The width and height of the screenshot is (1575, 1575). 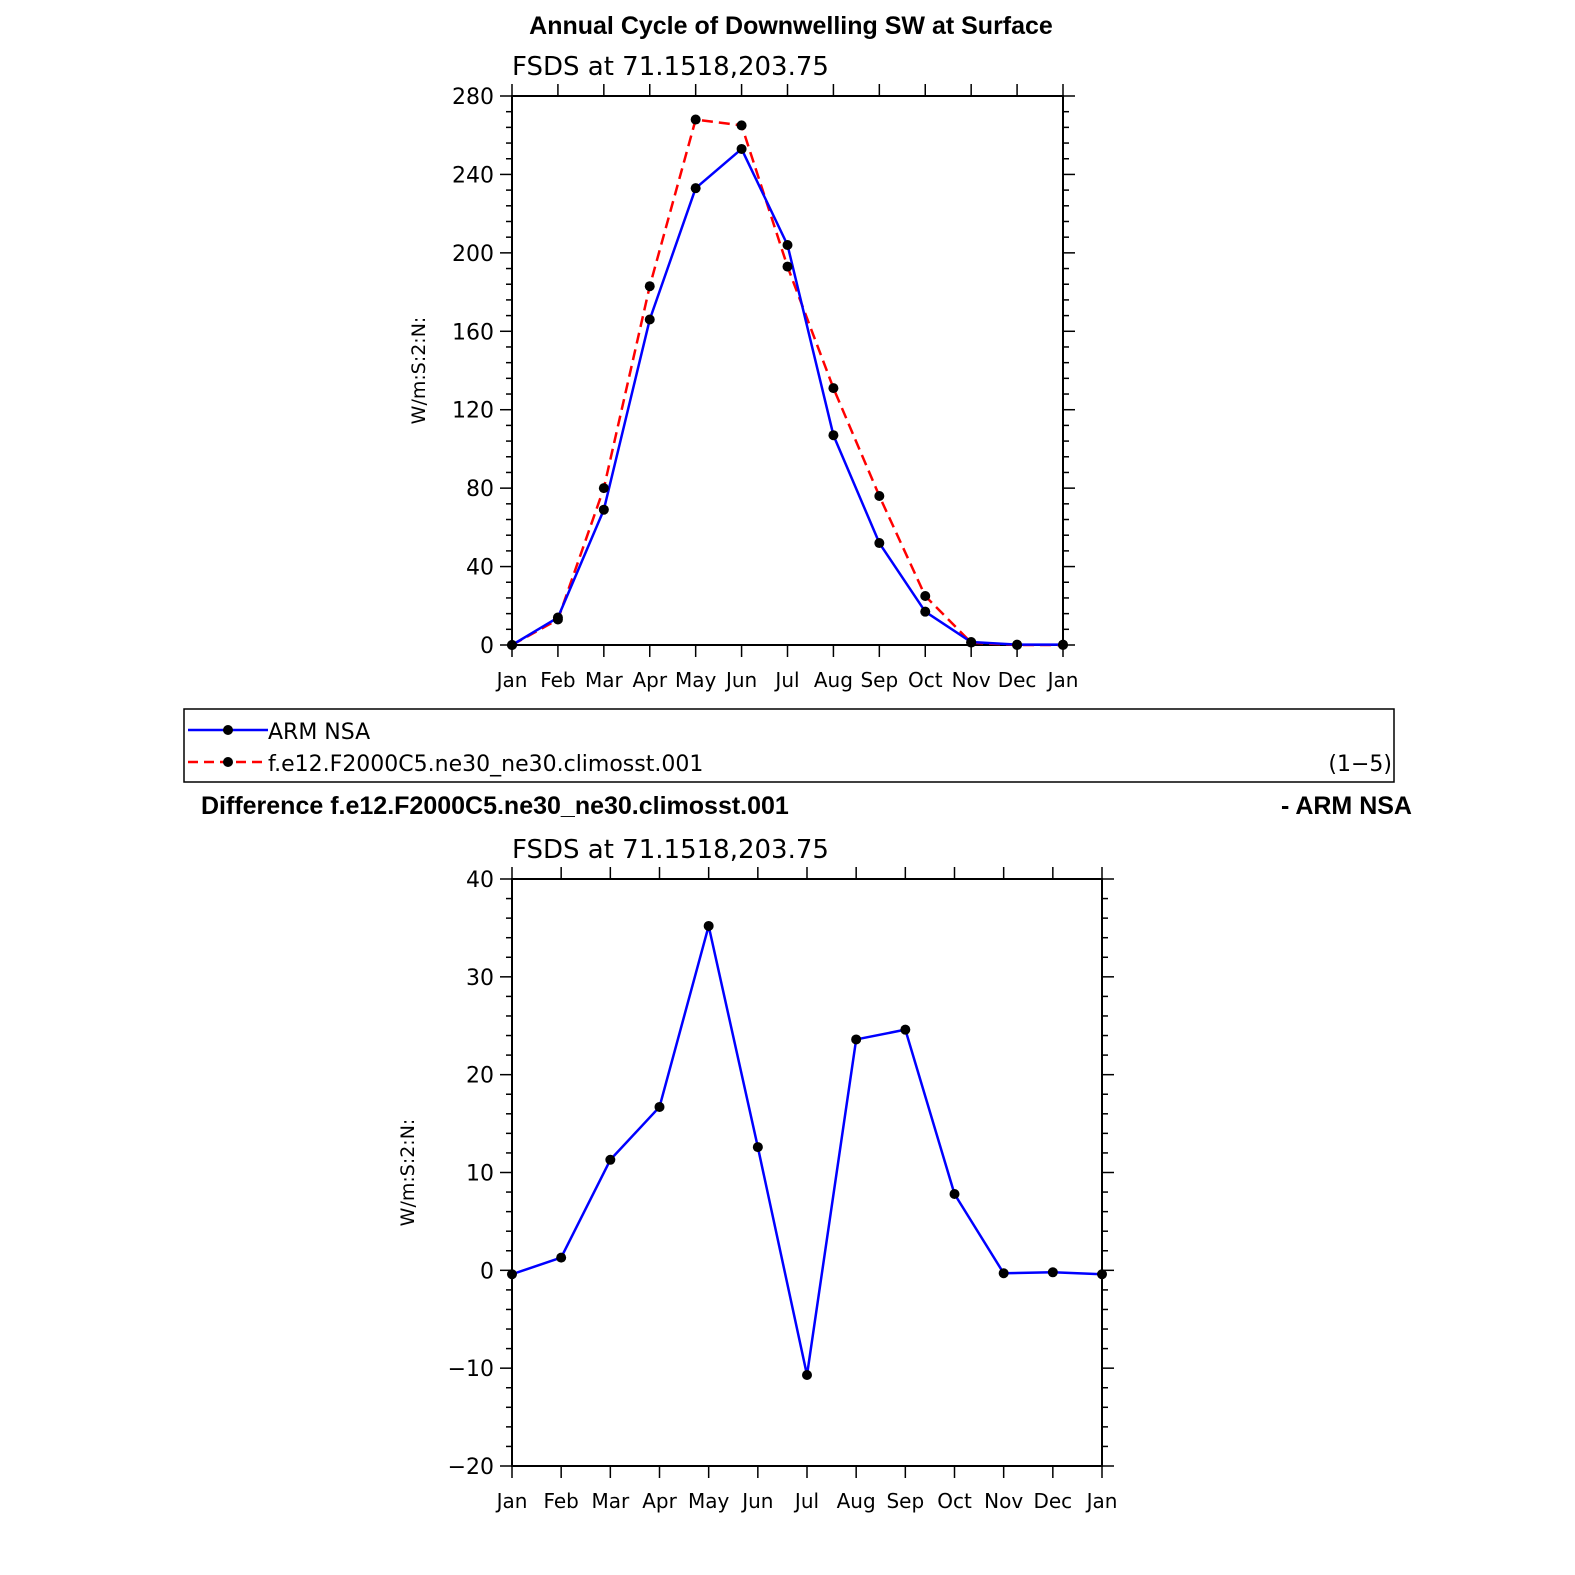 What do you see at coordinates (670, 67) in the screenshot?
I see `top-chart-subtitle: FSDS at 71.1518,203.75` at bounding box center [670, 67].